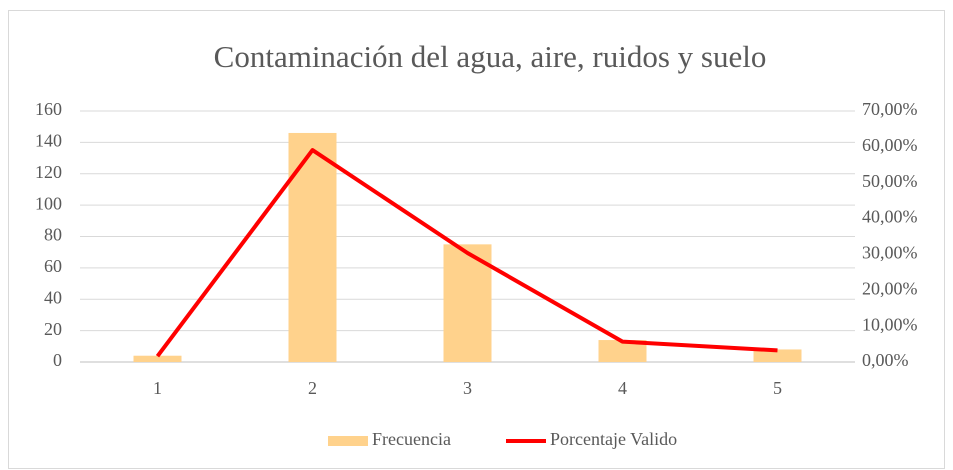 Image resolution: width=953 pixels, height=470 pixels. What do you see at coordinates (48, 203) in the screenshot?
I see `y-tick-label: 100` at bounding box center [48, 203].